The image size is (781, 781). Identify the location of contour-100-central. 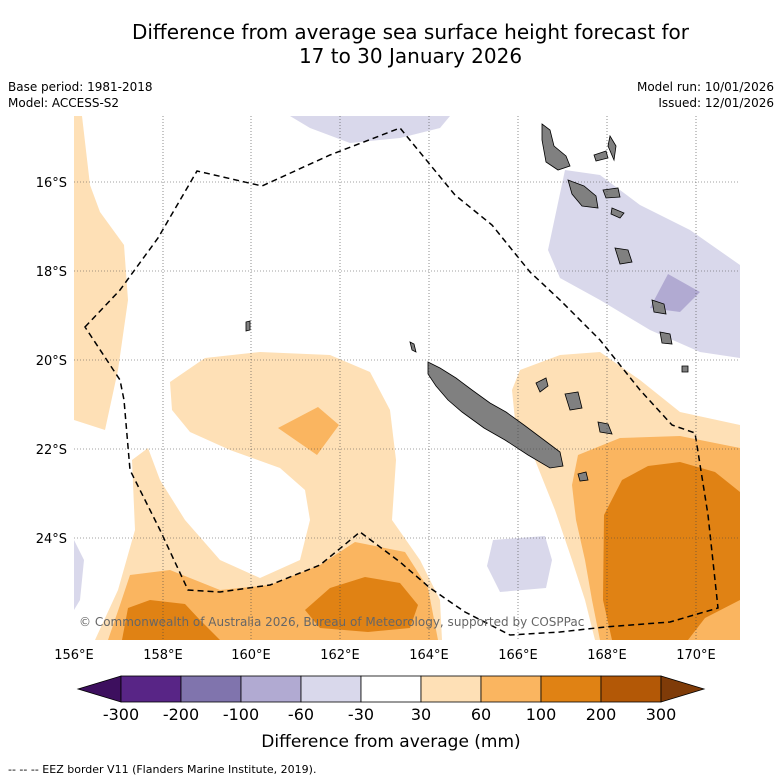
(361, 604).